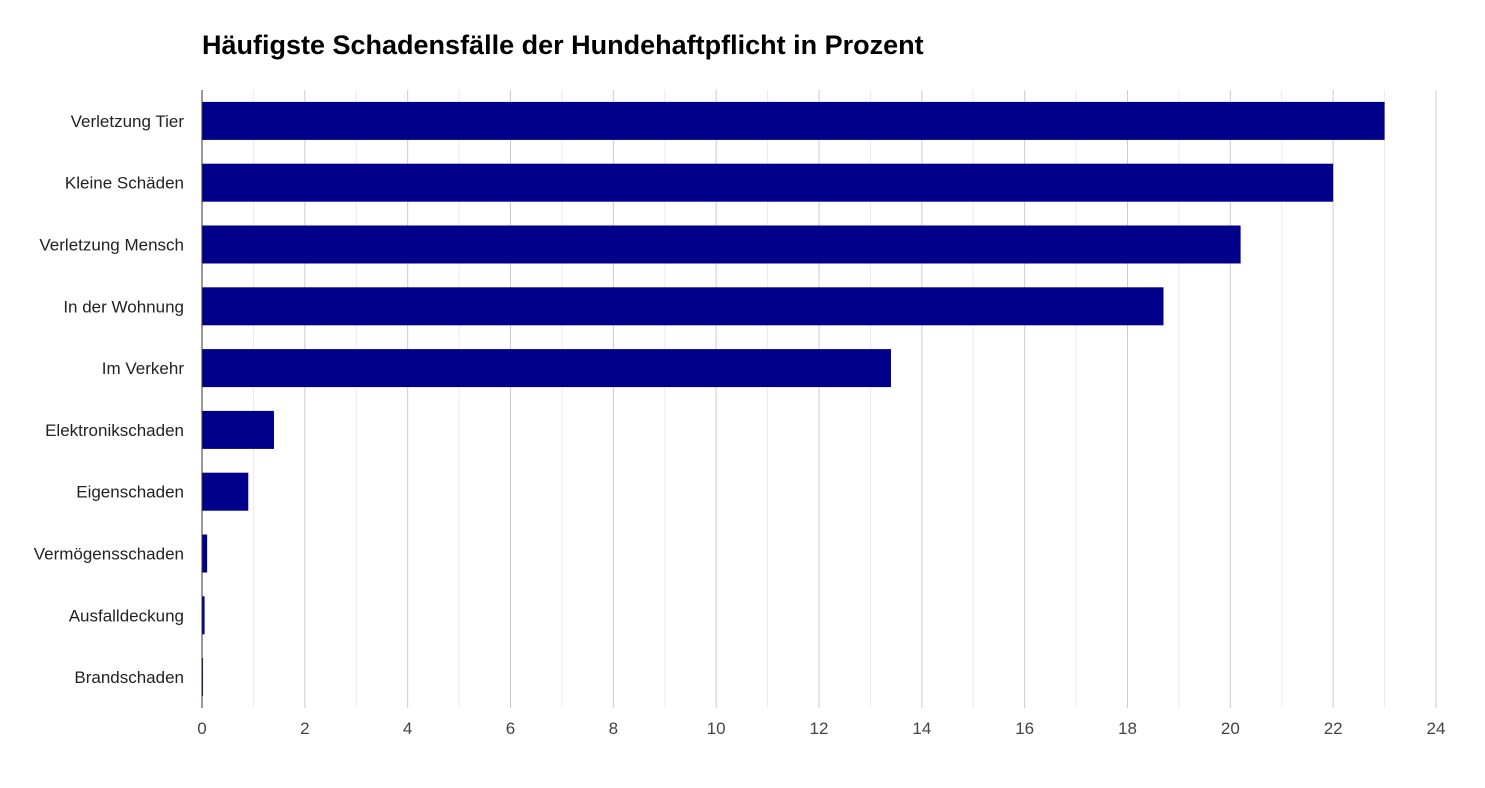 The width and height of the screenshot is (1485, 788). Describe the element at coordinates (126, 615) in the screenshot. I see `category-label: Ausfalldeckung` at that location.